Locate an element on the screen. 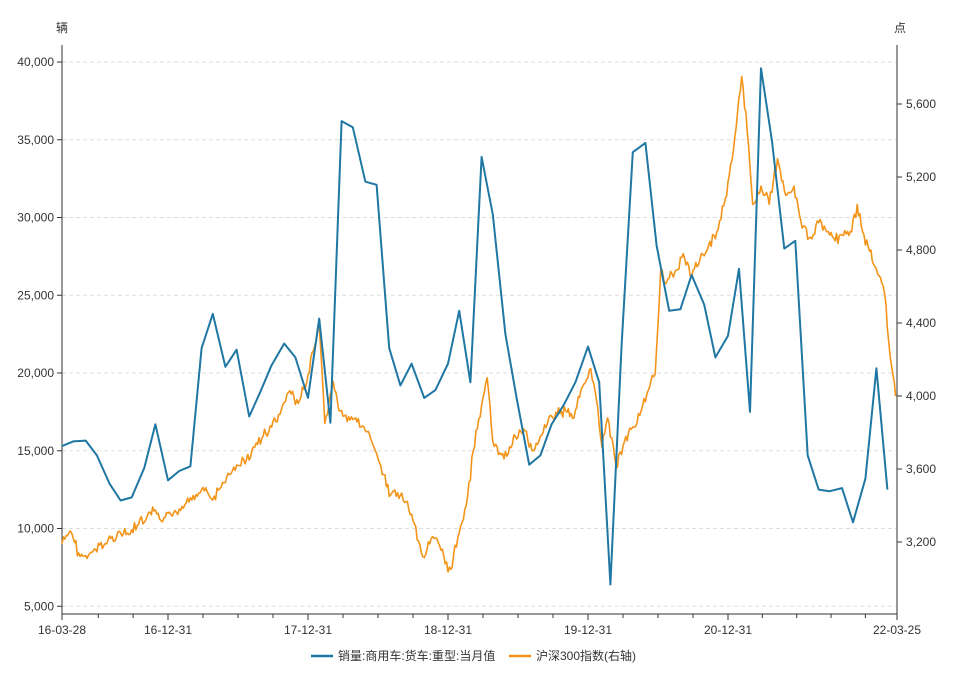  x-tick-label: 17-12-31 is located at coordinates (308, 630).